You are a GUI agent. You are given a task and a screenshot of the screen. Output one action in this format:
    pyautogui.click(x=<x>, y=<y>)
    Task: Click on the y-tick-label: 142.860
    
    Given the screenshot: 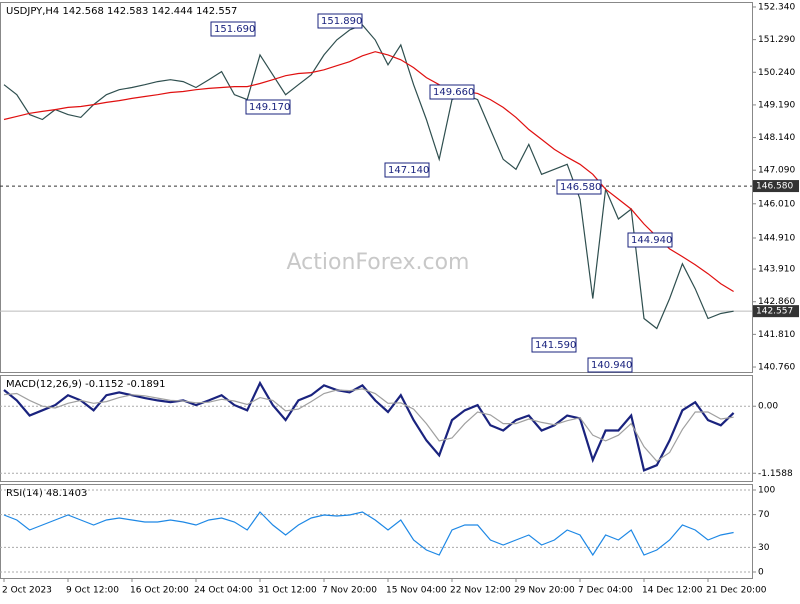 What is the action you would take?
    pyautogui.click(x=776, y=302)
    